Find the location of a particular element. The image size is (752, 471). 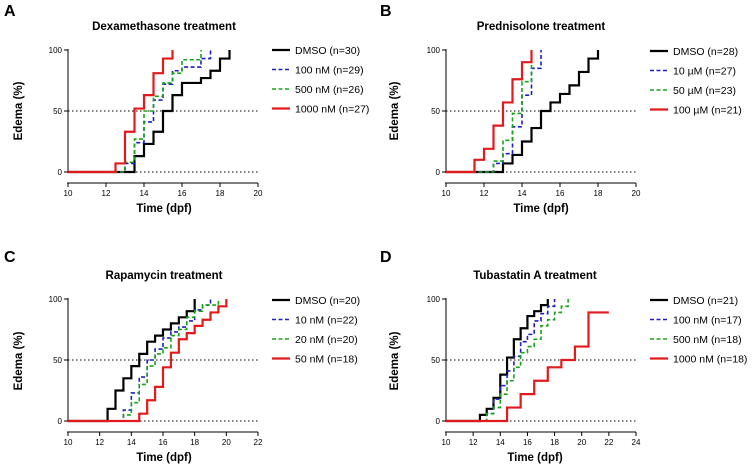

legend-label: 100 µM (n=21) is located at coordinates (707, 111).